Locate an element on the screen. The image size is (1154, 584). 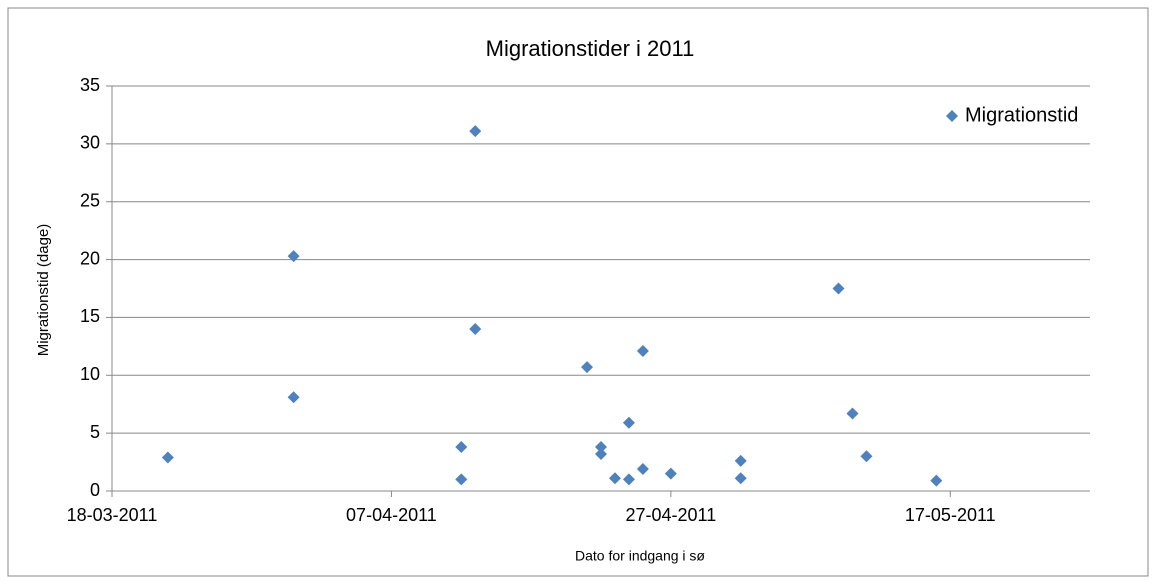
y-tick-label: 10 is located at coordinates (90, 374).